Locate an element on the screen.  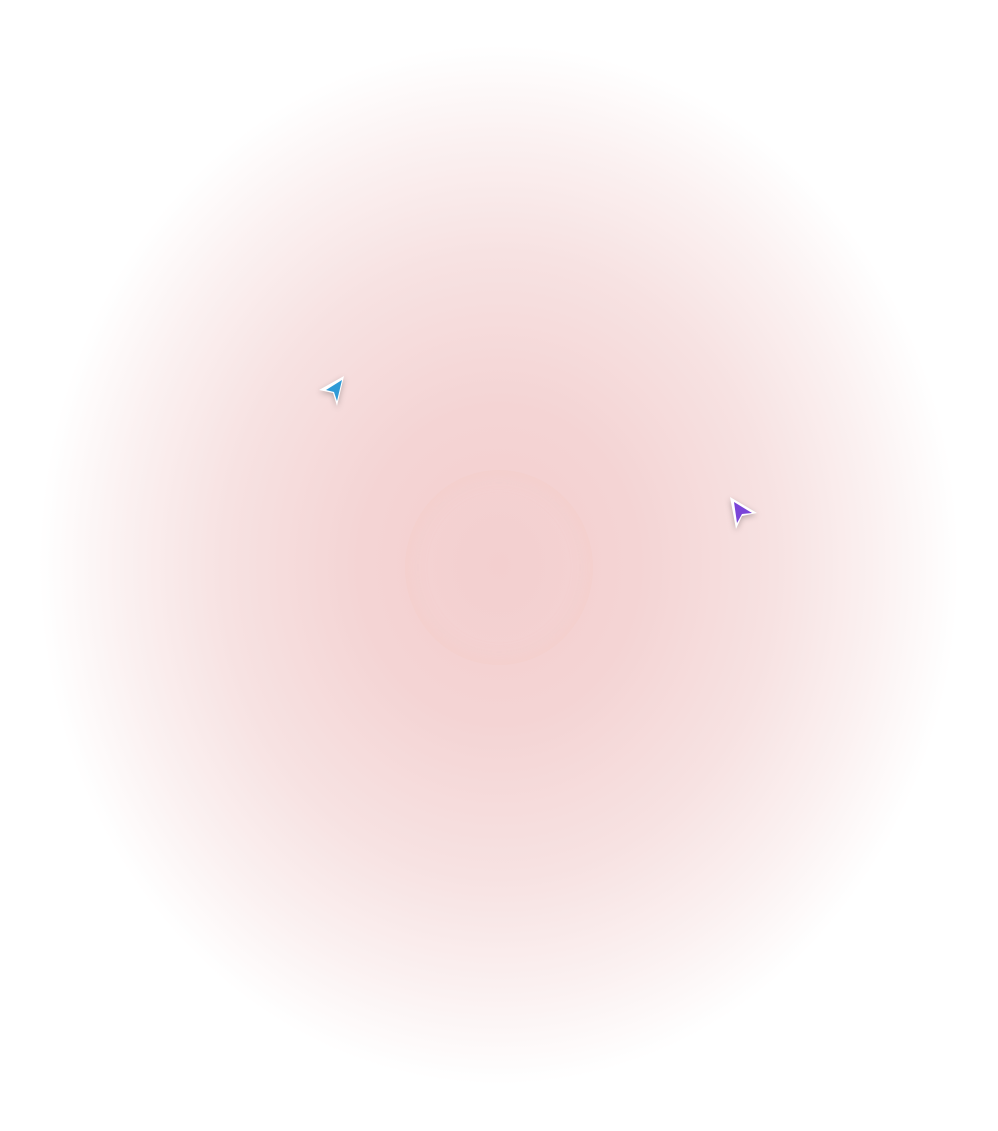
glow-ring is located at coordinates (499, 567).